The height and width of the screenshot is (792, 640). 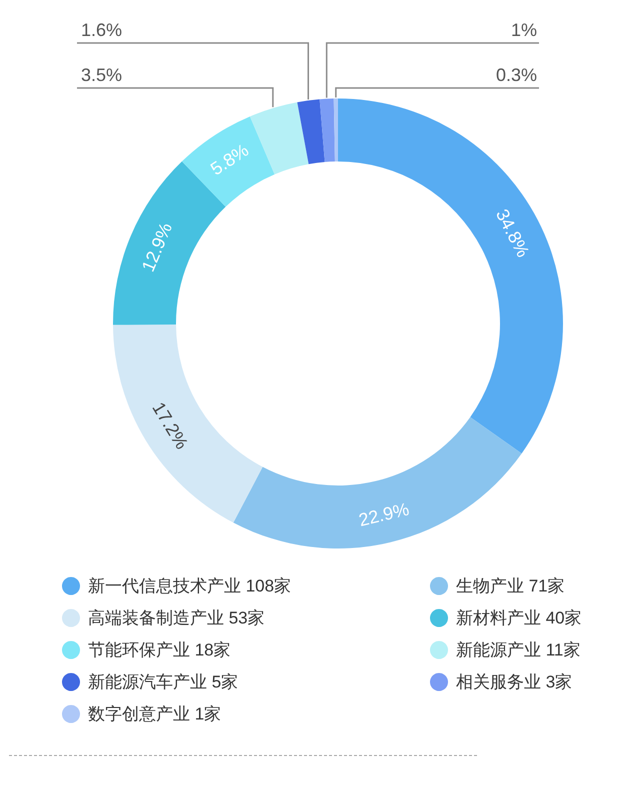 I want to click on legend-label: 节能环保产业 18家, so click(x=159, y=650).